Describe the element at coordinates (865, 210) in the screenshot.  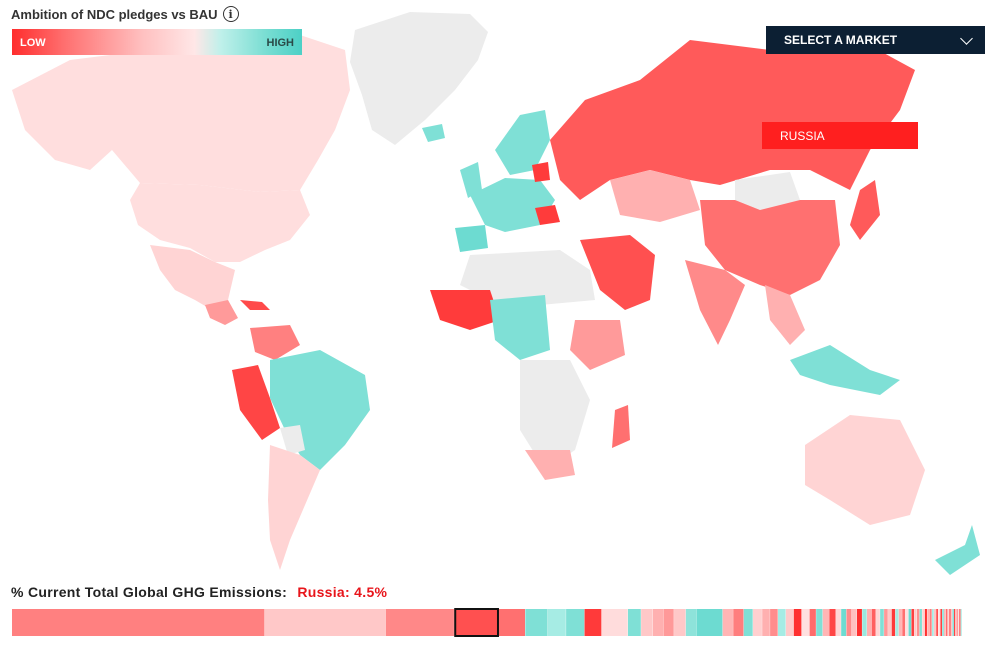
I see `japan` at that location.